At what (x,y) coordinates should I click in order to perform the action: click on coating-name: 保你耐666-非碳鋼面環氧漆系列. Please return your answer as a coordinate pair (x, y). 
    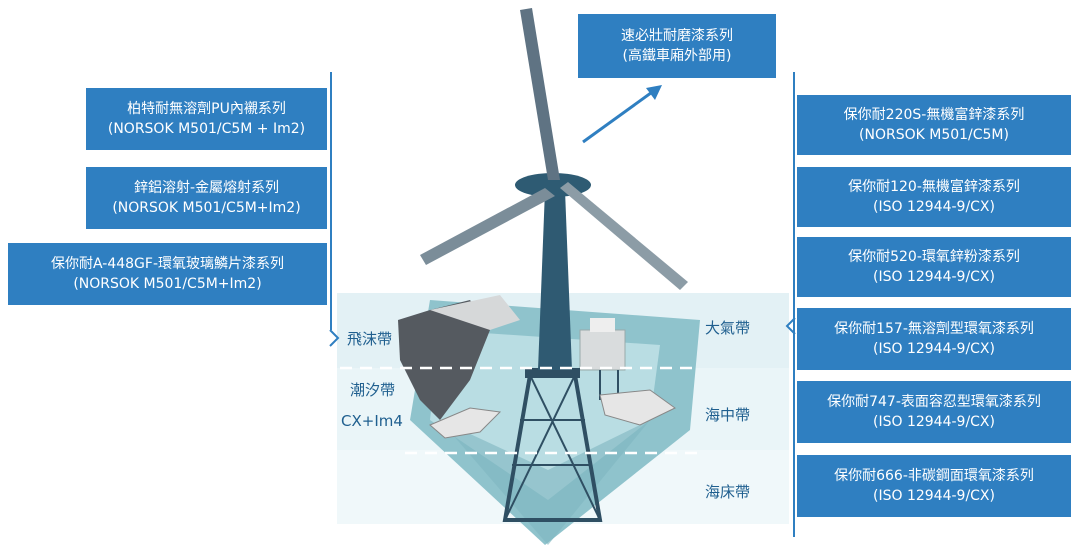
    Looking at the image, I should click on (934, 476).